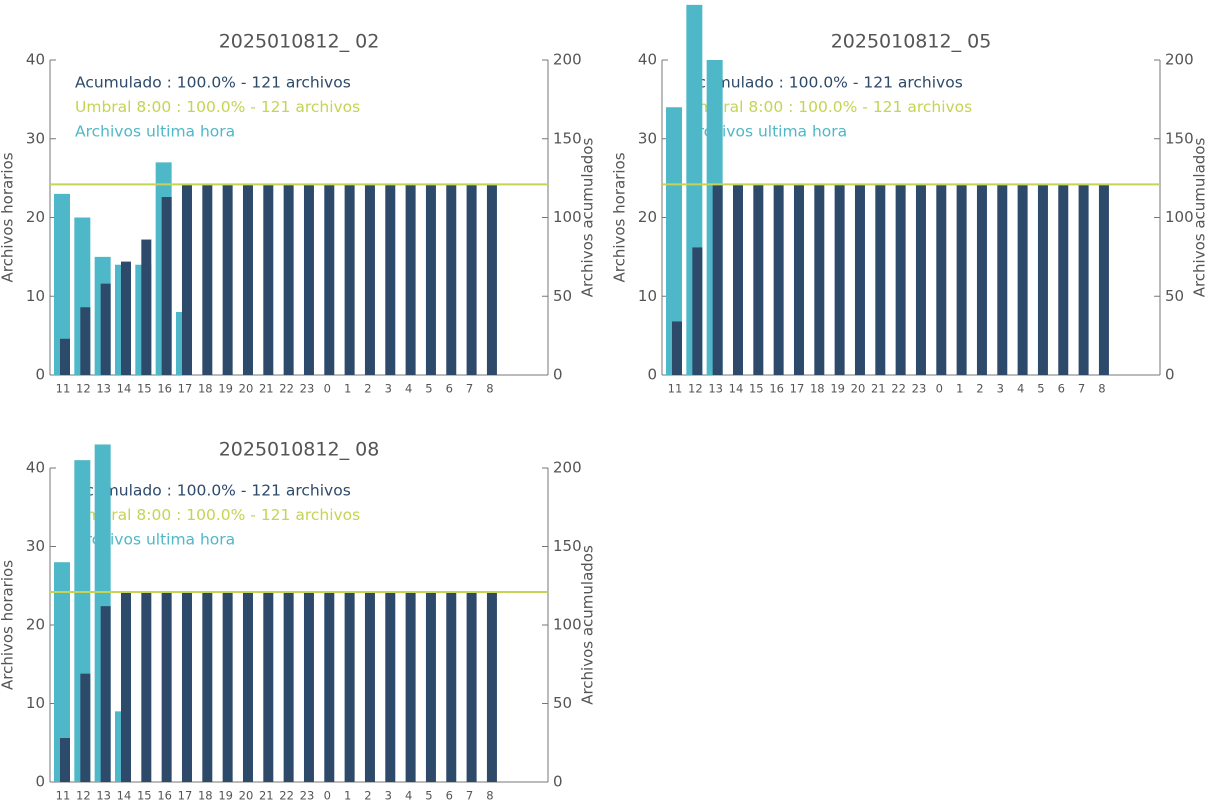 The height and width of the screenshot is (804, 1206). I want to click on chart-title: 2025010812_ 08, so click(299, 450).